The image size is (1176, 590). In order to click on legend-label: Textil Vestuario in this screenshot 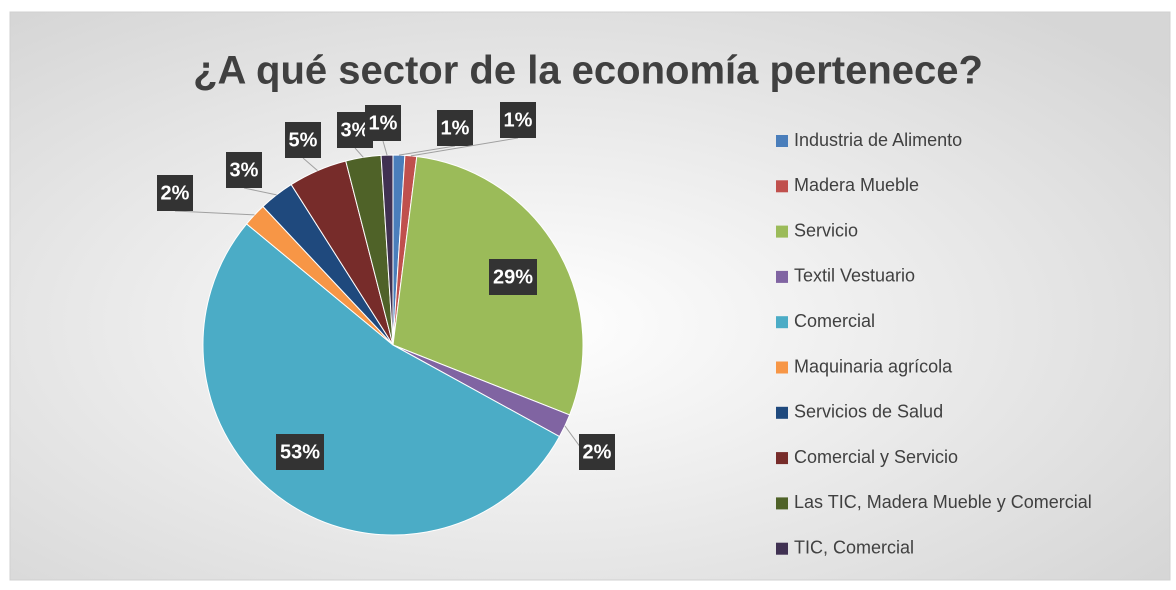, I will do `click(854, 276)`.